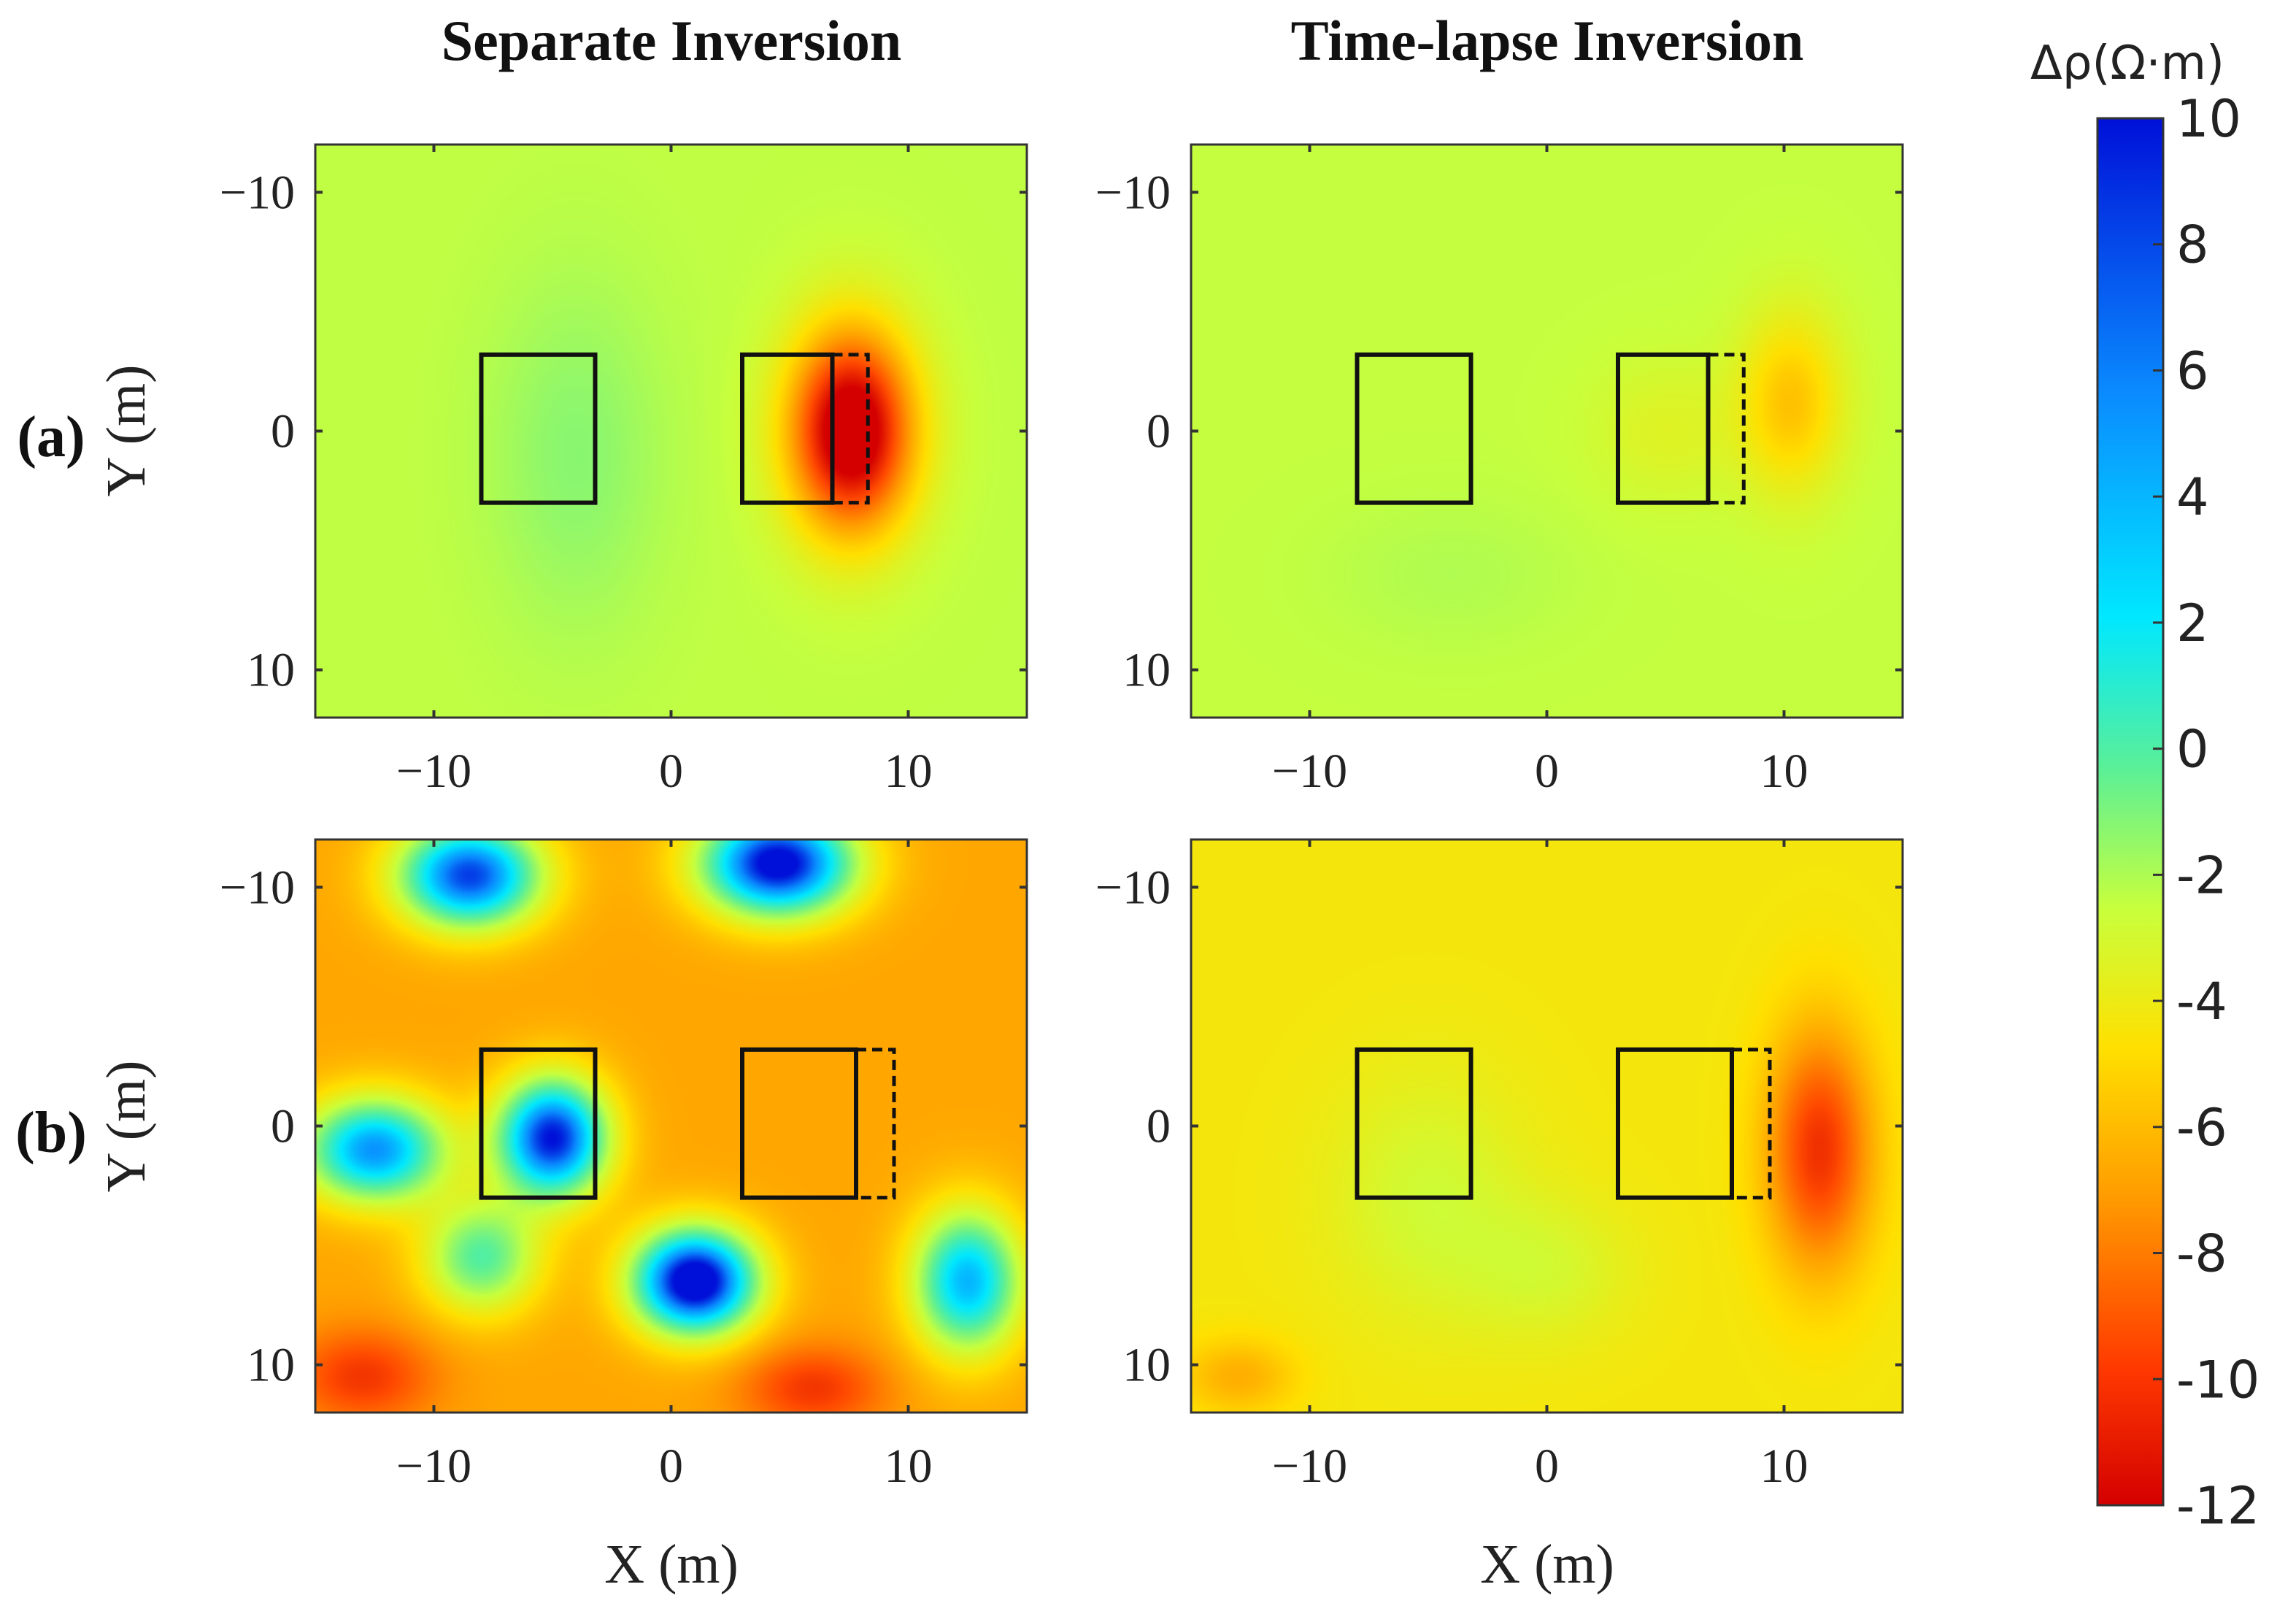  Describe the element at coordinates (2192, 750) in the screenshot. I see `colorbar-tick-label: 0` at that location.